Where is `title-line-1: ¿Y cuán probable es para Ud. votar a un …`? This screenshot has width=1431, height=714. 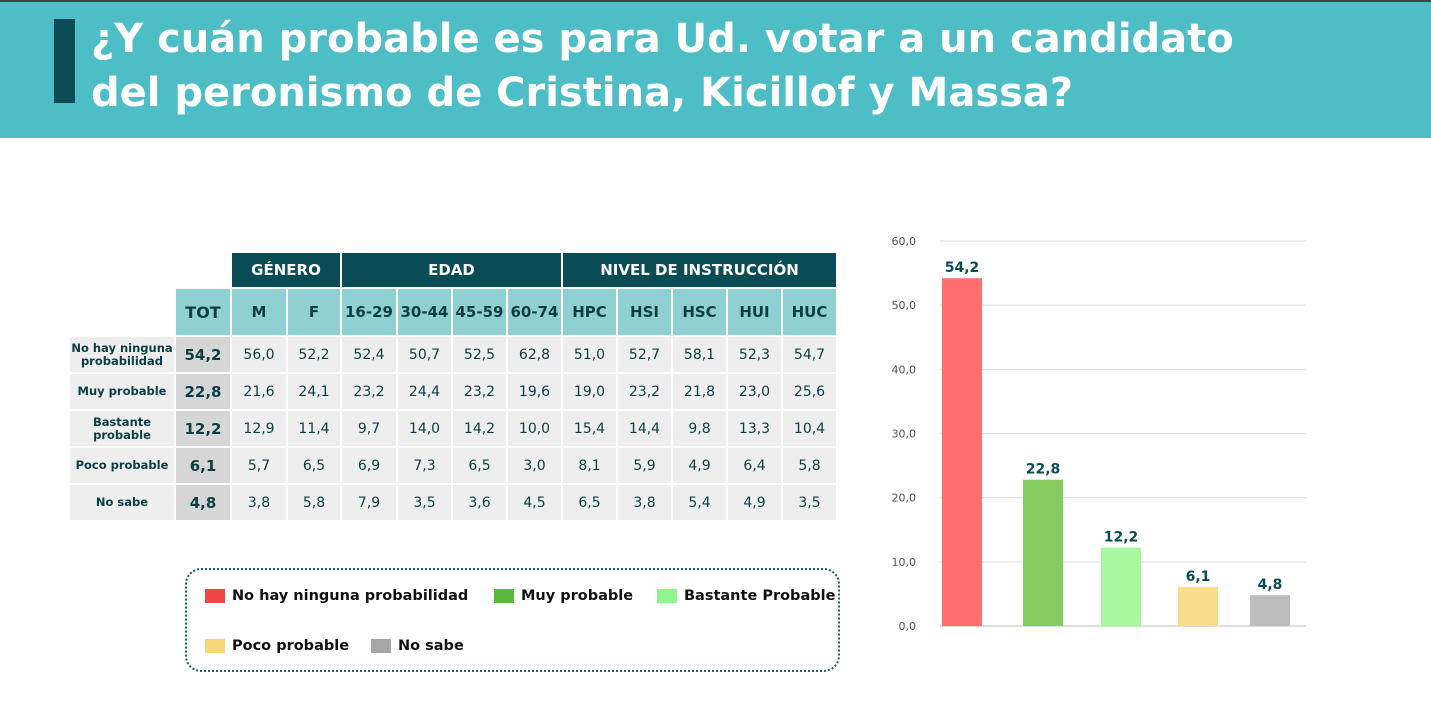
title-line-1: ¿Y cuán probable es para Ud. votar a un … is located at coordinates (662, 39).